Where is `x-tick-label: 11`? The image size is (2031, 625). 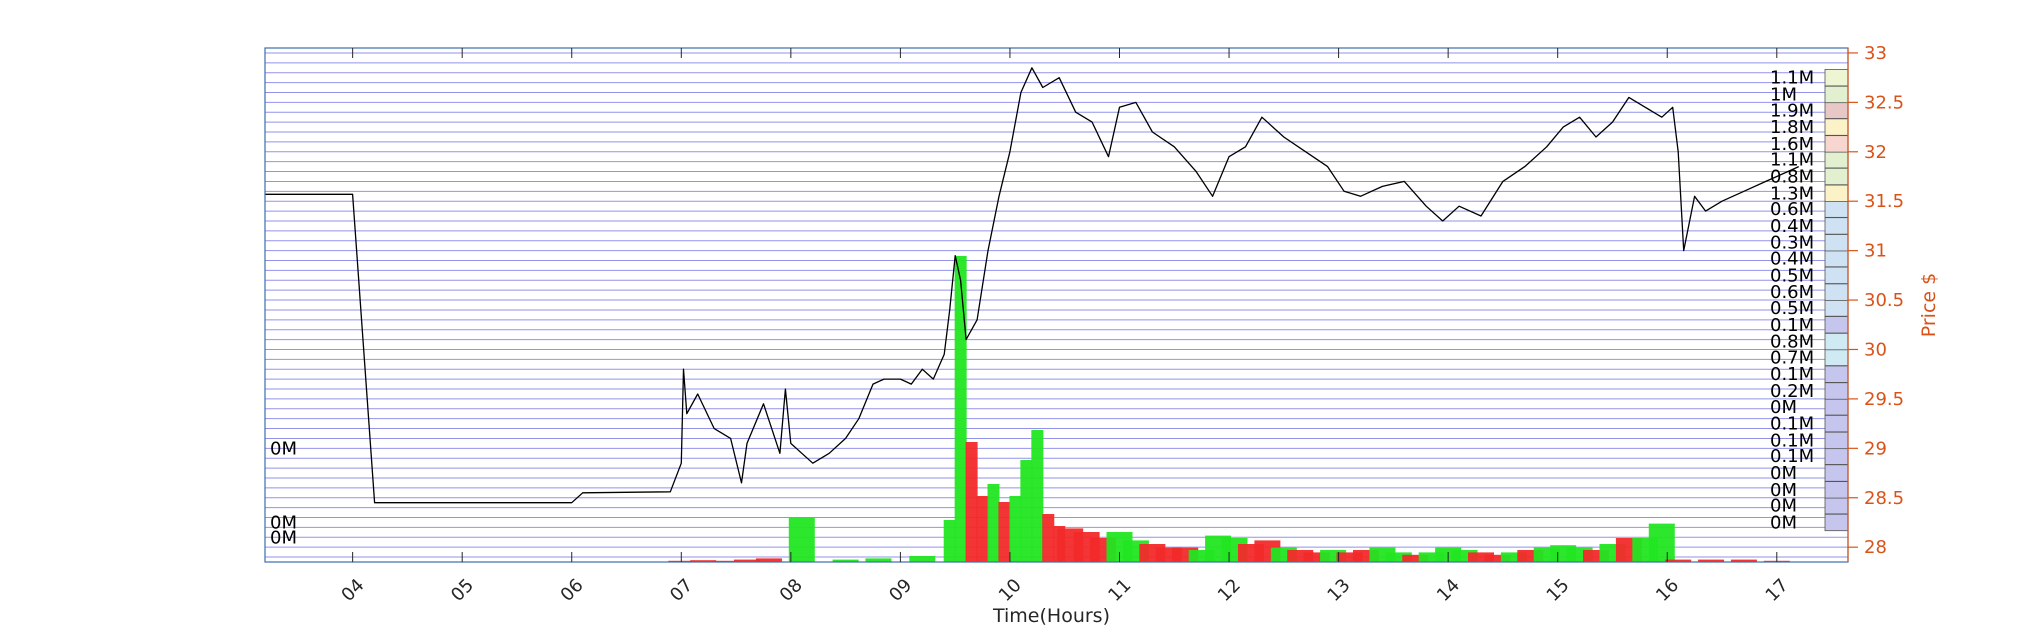
x-tick-label: 11 is located at coordinates (1119, 590).